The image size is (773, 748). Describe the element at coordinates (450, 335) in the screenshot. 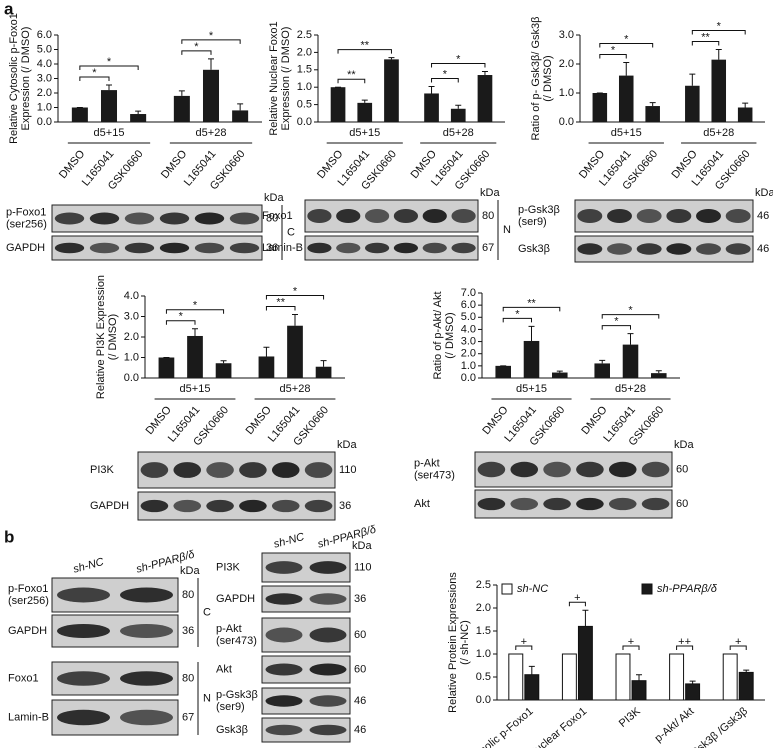

I see `y-axis-label: (/ DMSO)` at that location.